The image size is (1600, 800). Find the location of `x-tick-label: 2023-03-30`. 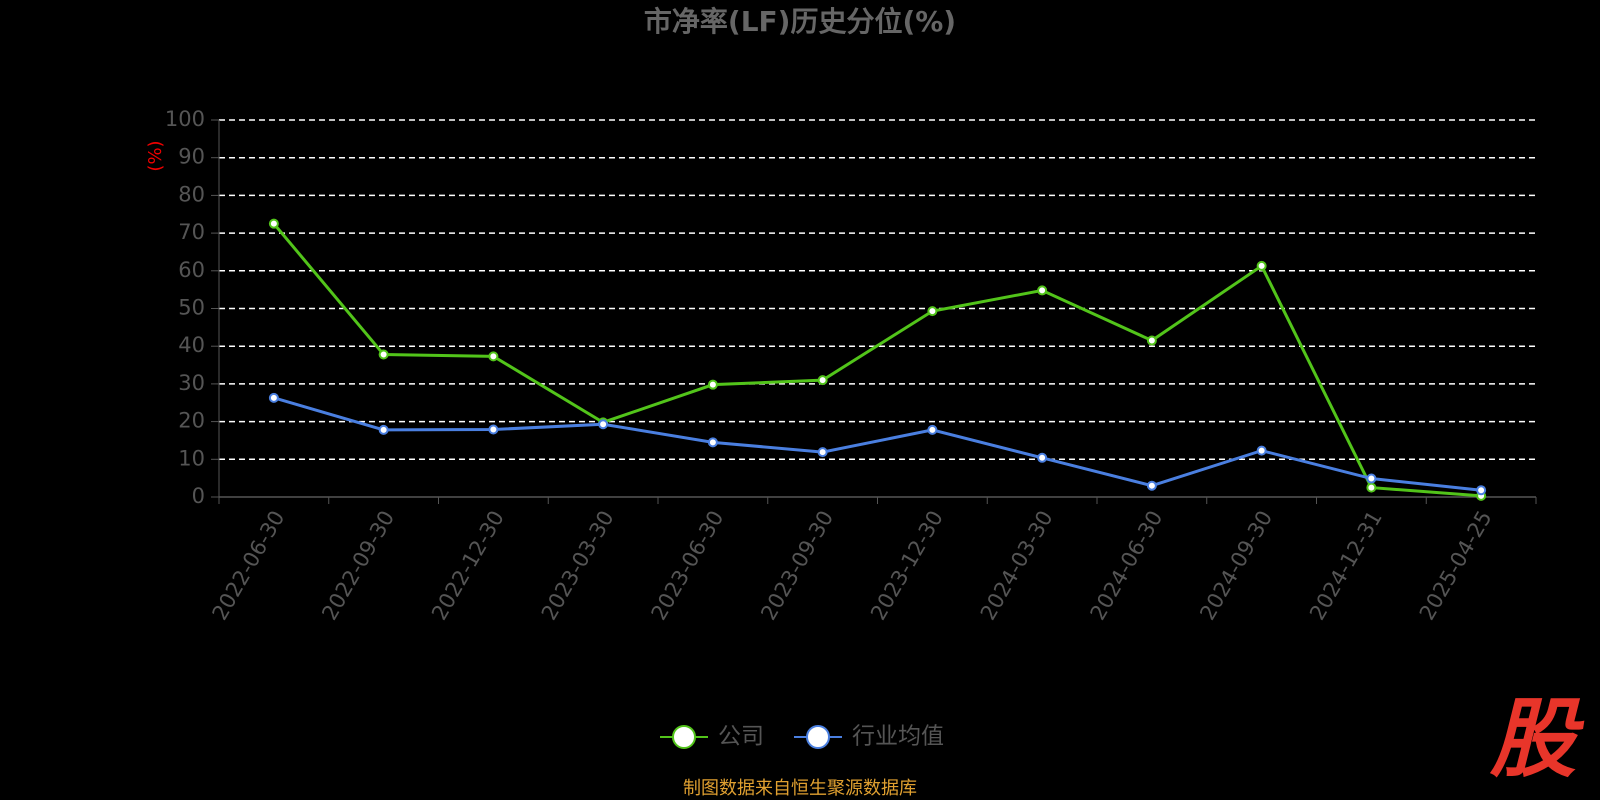

x-tick-label: 2023-03-30 is located at coordinates (578, 566).